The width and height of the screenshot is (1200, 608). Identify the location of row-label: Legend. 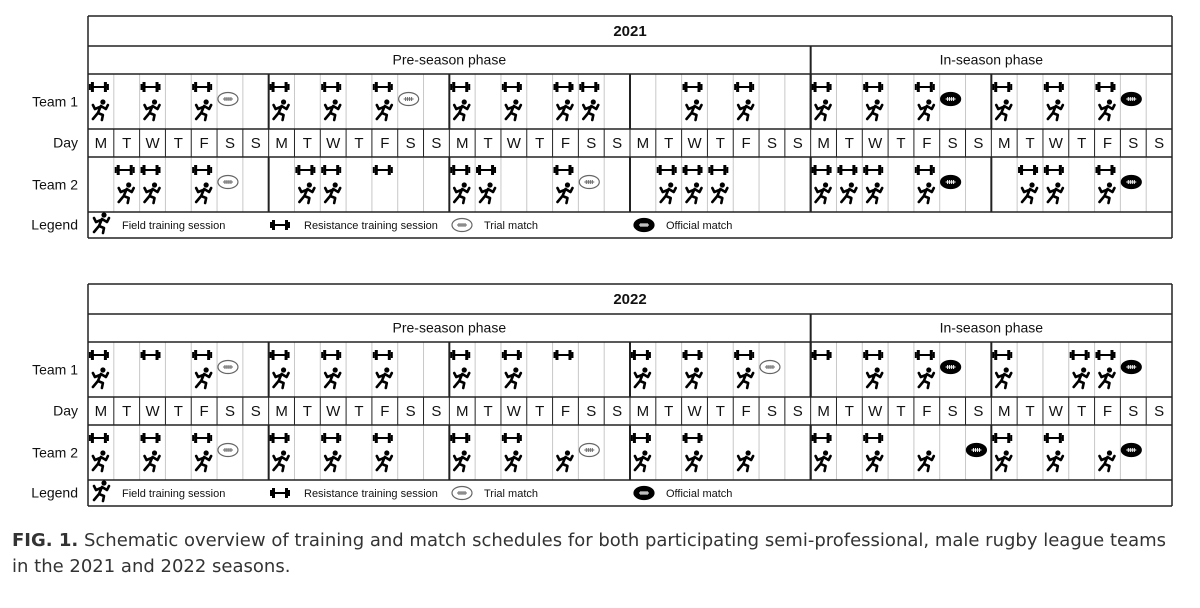
(54, 225).